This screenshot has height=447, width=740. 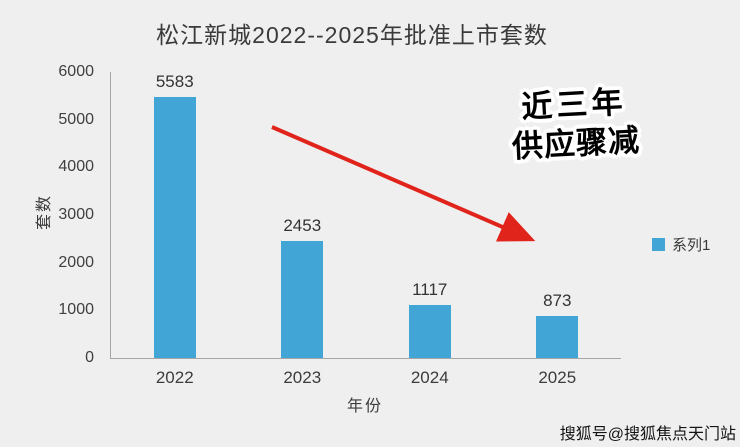 What do you see at coordinates (647, 434) in the screenshot?
I see `watermark-text: 搜狐号@搜狐焦点天门站` at bounding box center [647, 434].